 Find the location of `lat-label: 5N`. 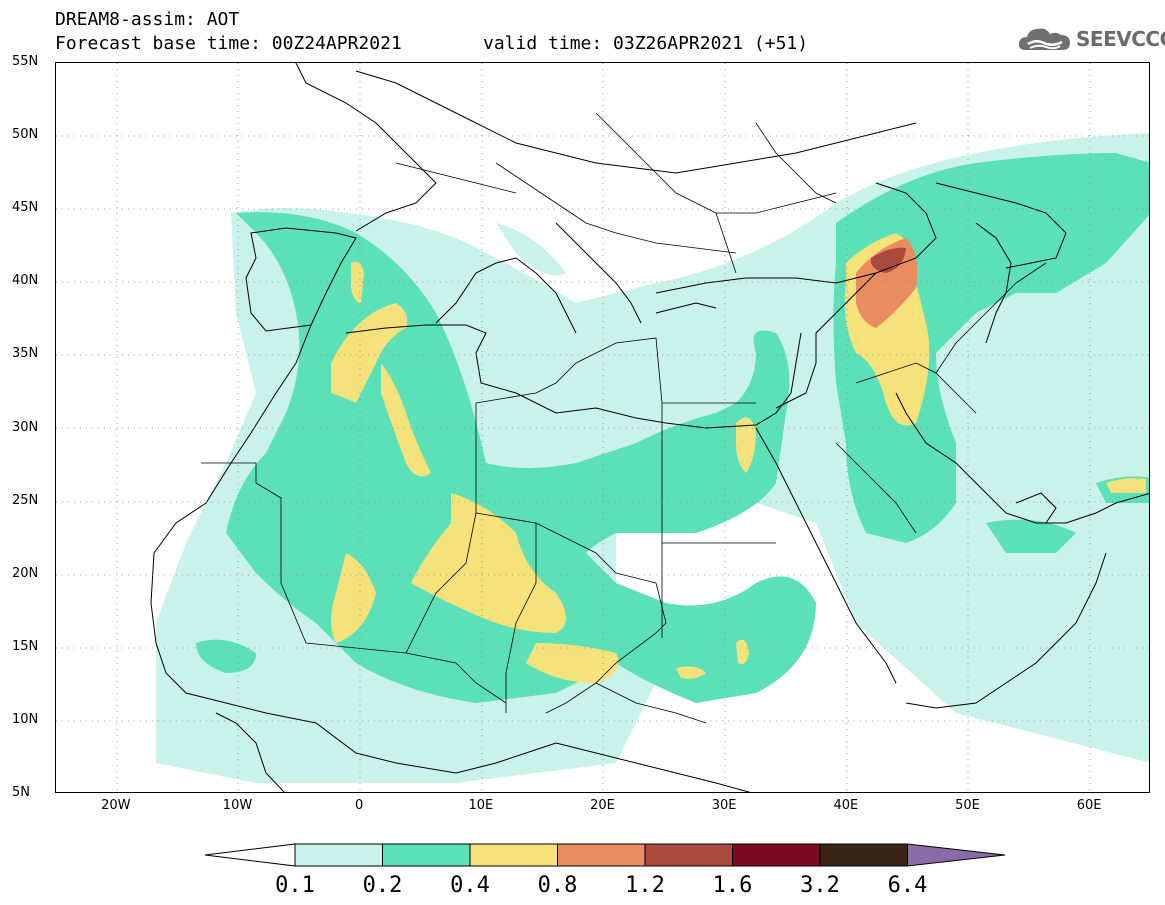

lat-label: 5N is located at coordinates (21, 792).